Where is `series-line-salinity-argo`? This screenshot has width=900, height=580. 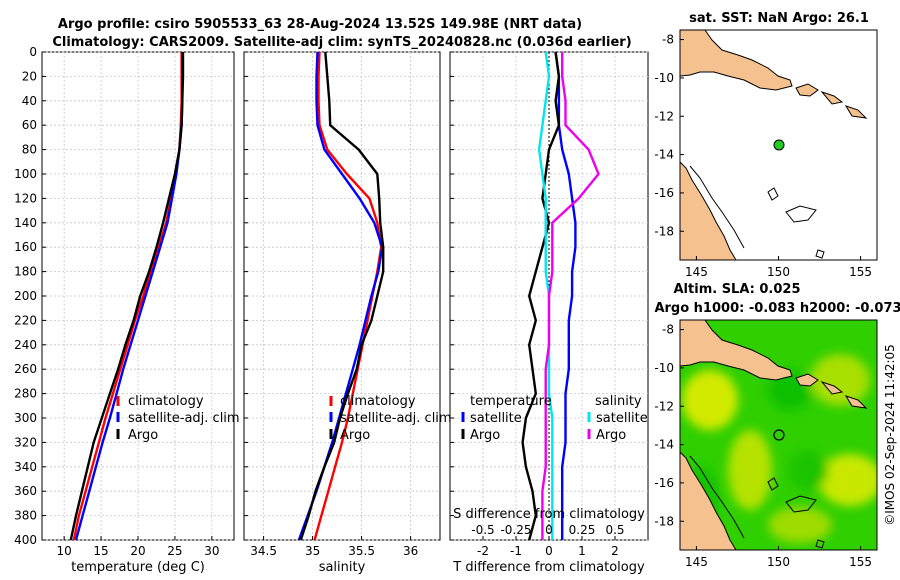 series-line-salinity-argo is located at coordinates (570, 296).